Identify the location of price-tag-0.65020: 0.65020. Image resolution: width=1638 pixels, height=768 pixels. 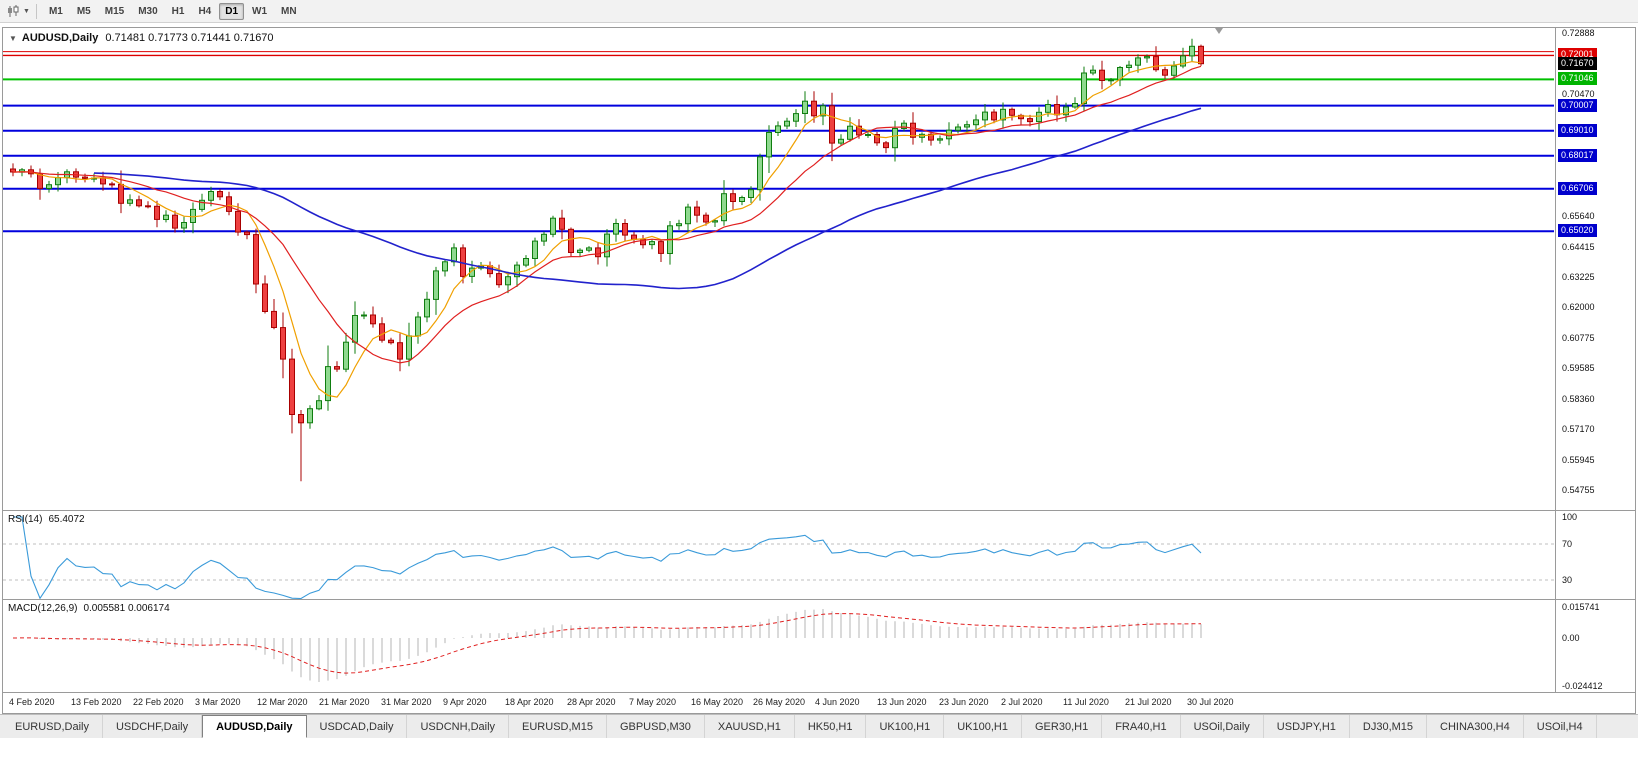
(1577, 230).